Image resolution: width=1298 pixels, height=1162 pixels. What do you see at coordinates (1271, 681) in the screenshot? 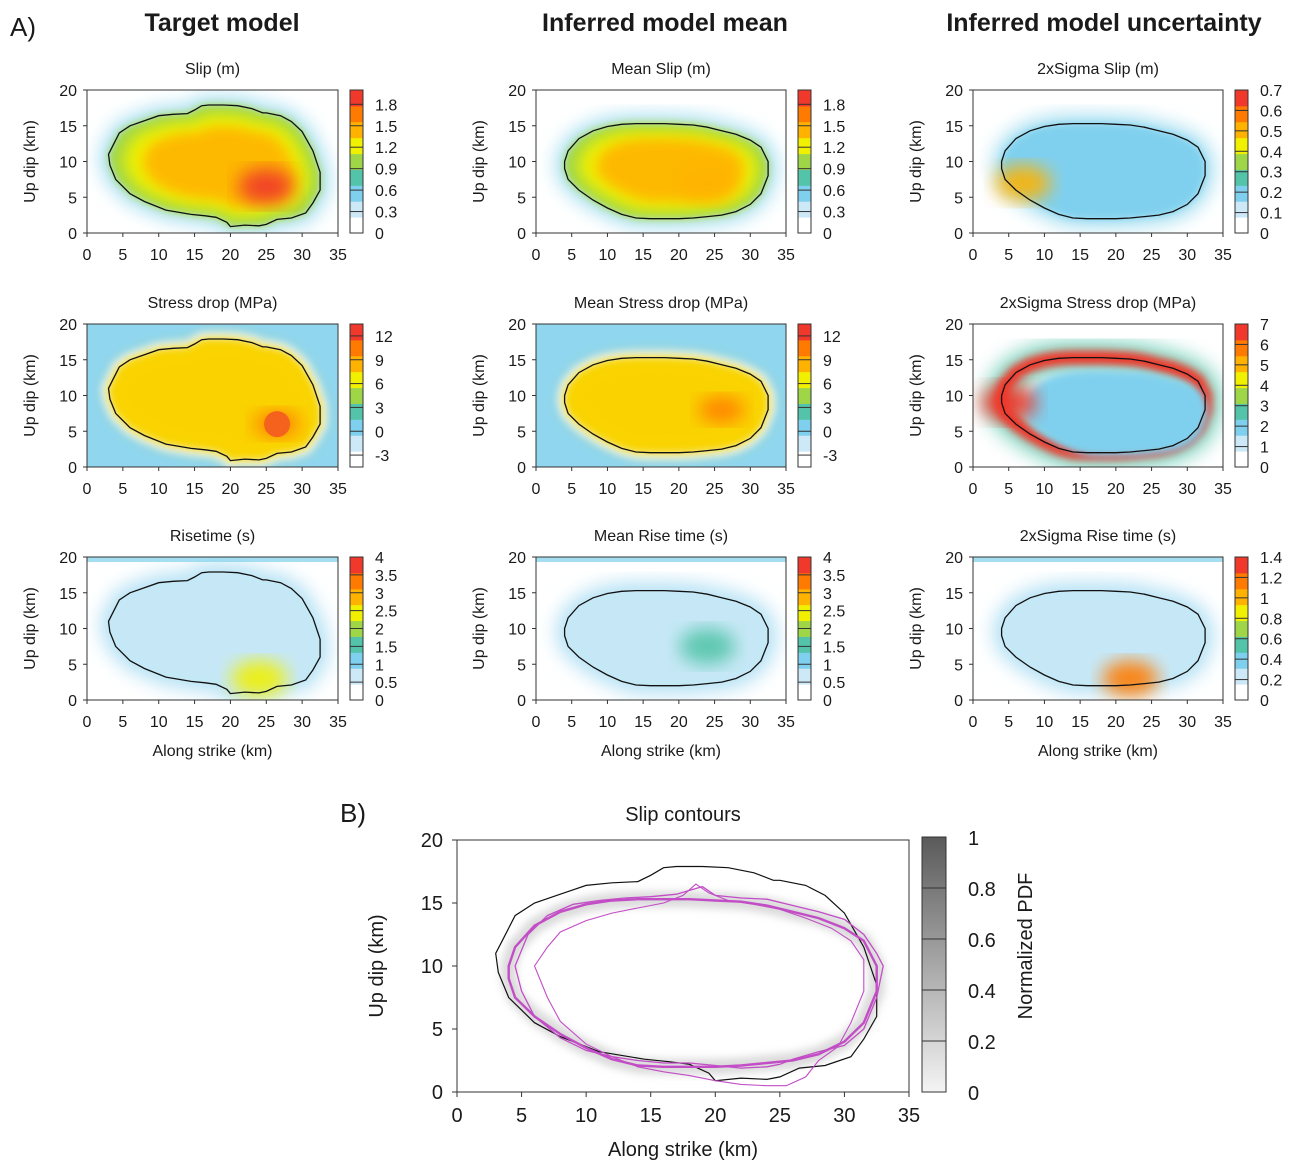
I see `colorbar-tick-label: 0.2` at bounding box center [1271, 681].